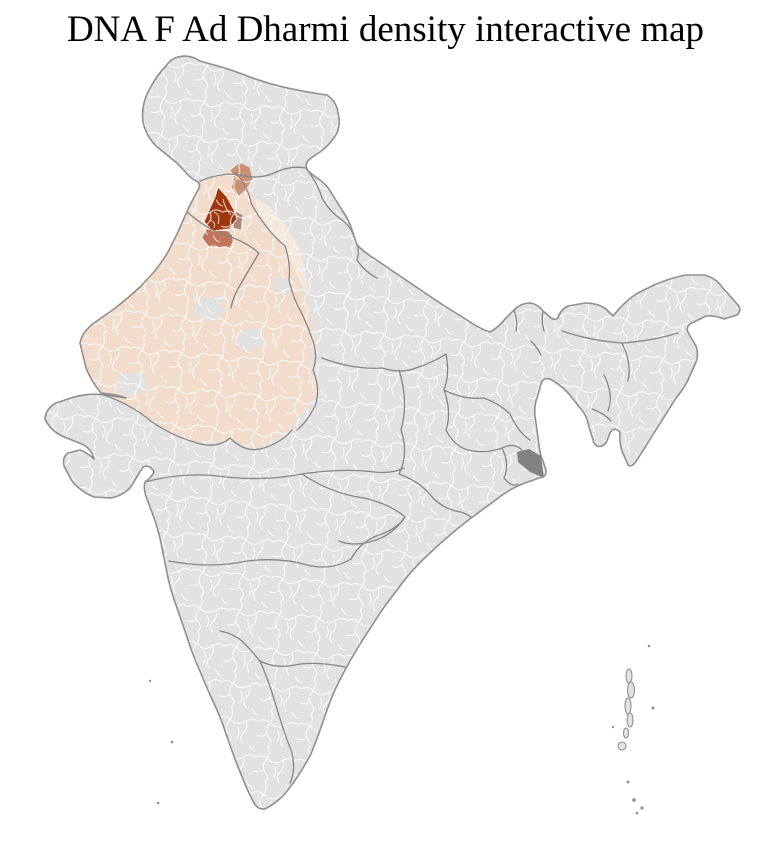 The image size is (771, 859). Describe the element at coordinates (161, 742) in the screenshot. I see `lakshadweep-islands` at that location.